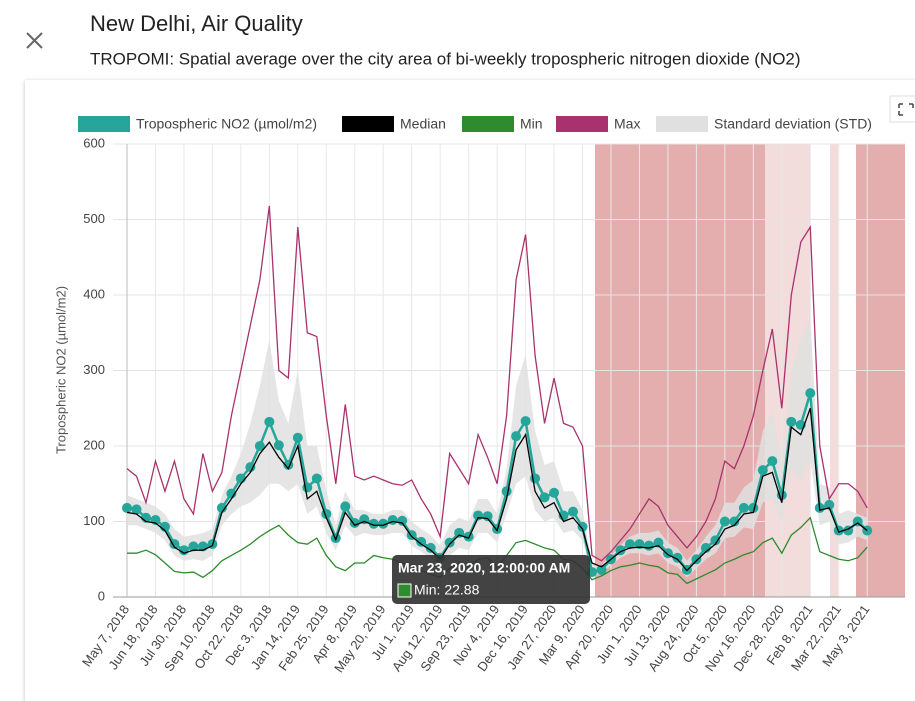 This screenshot has width=915, height=701. Describe the element at coordinates (94, 520) in the screenshot. I see `y-tick-label: 100` at that location.